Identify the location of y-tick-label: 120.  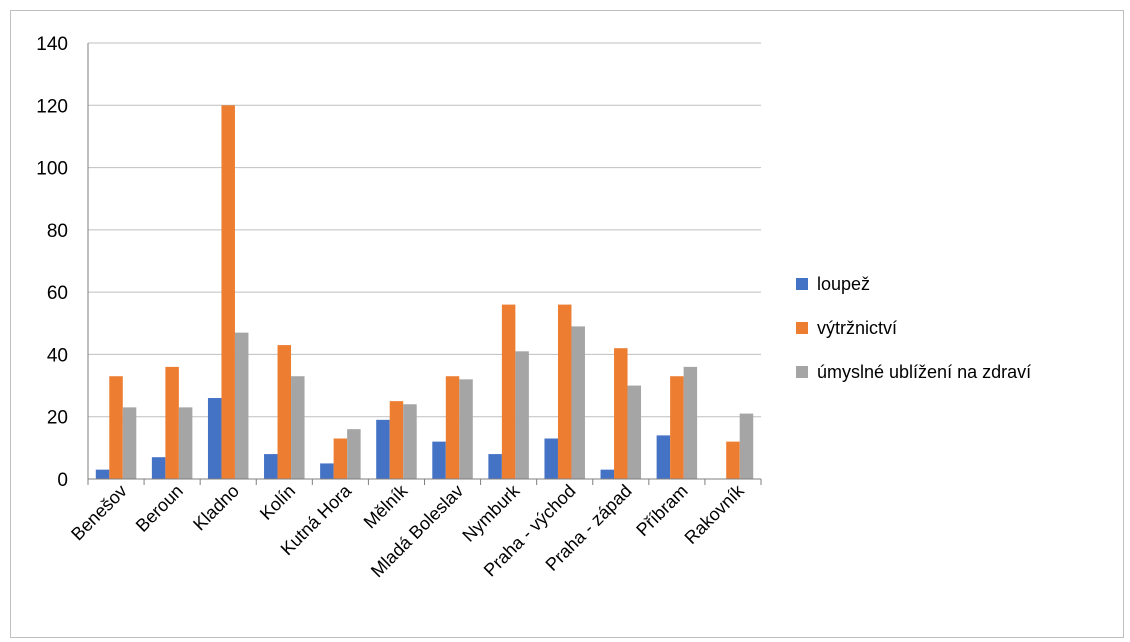
(52, 106).